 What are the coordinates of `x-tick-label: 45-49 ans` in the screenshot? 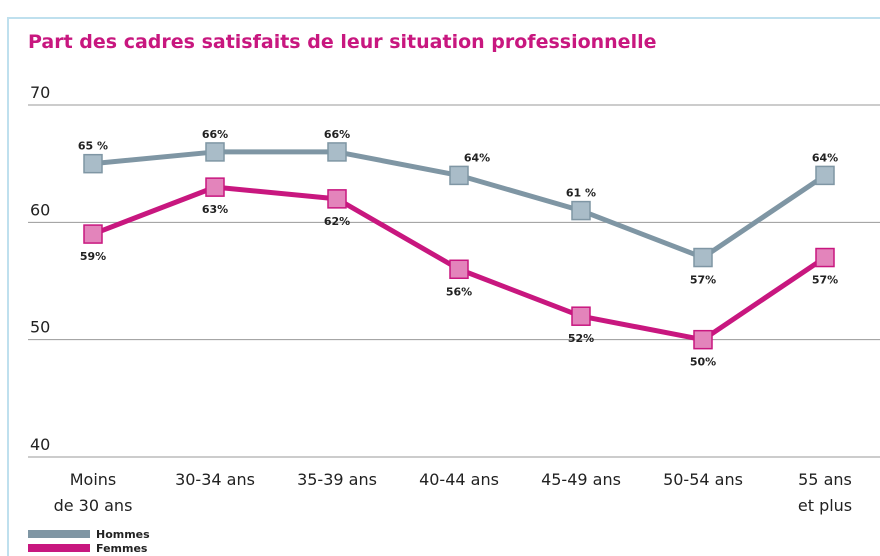 It's located at (581, 479).